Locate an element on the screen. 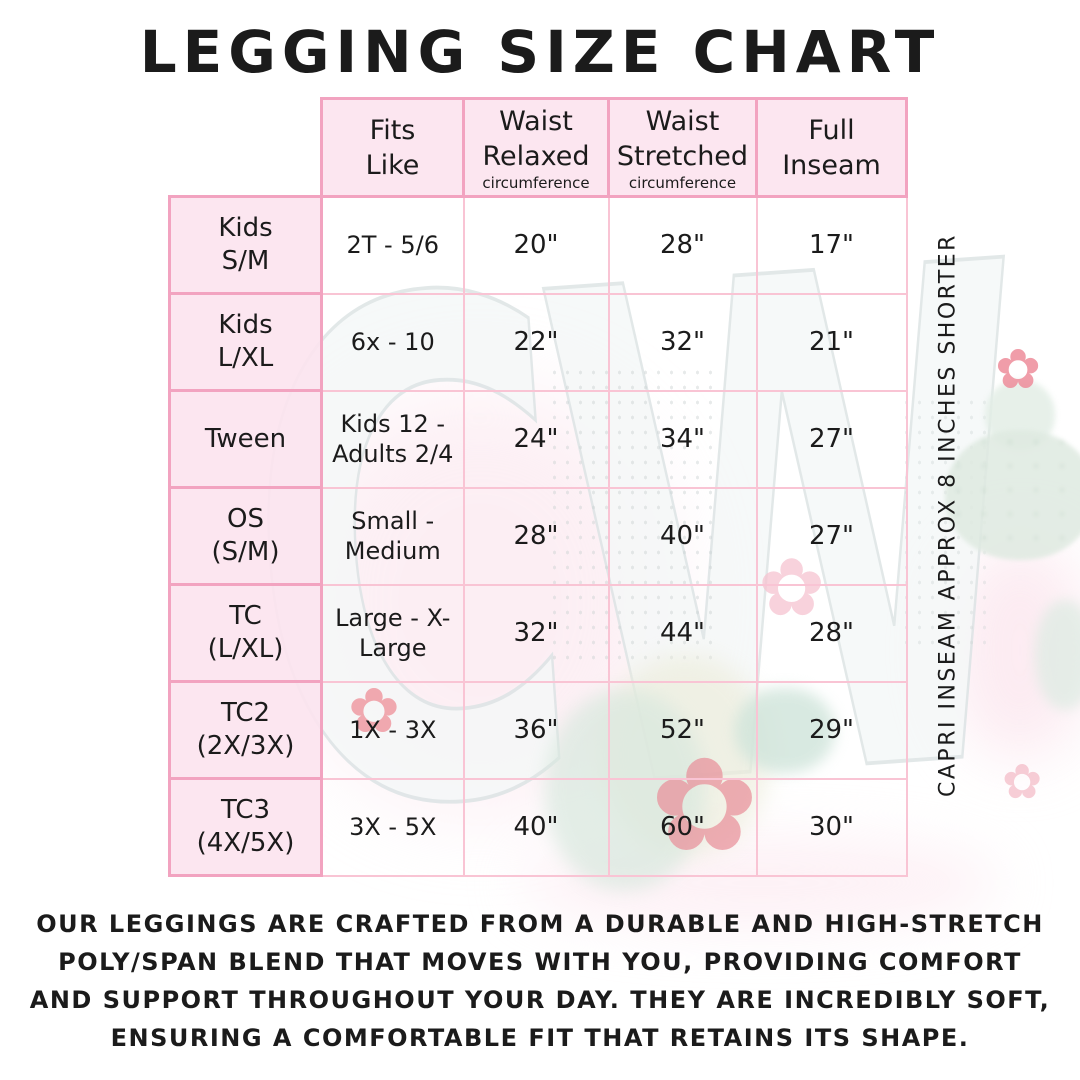 The height and width of the screenshot is (1080, 1080). table-row: Kids L/XL 6x - 10 22" 32" 21" is located at coordinates (538, 342).